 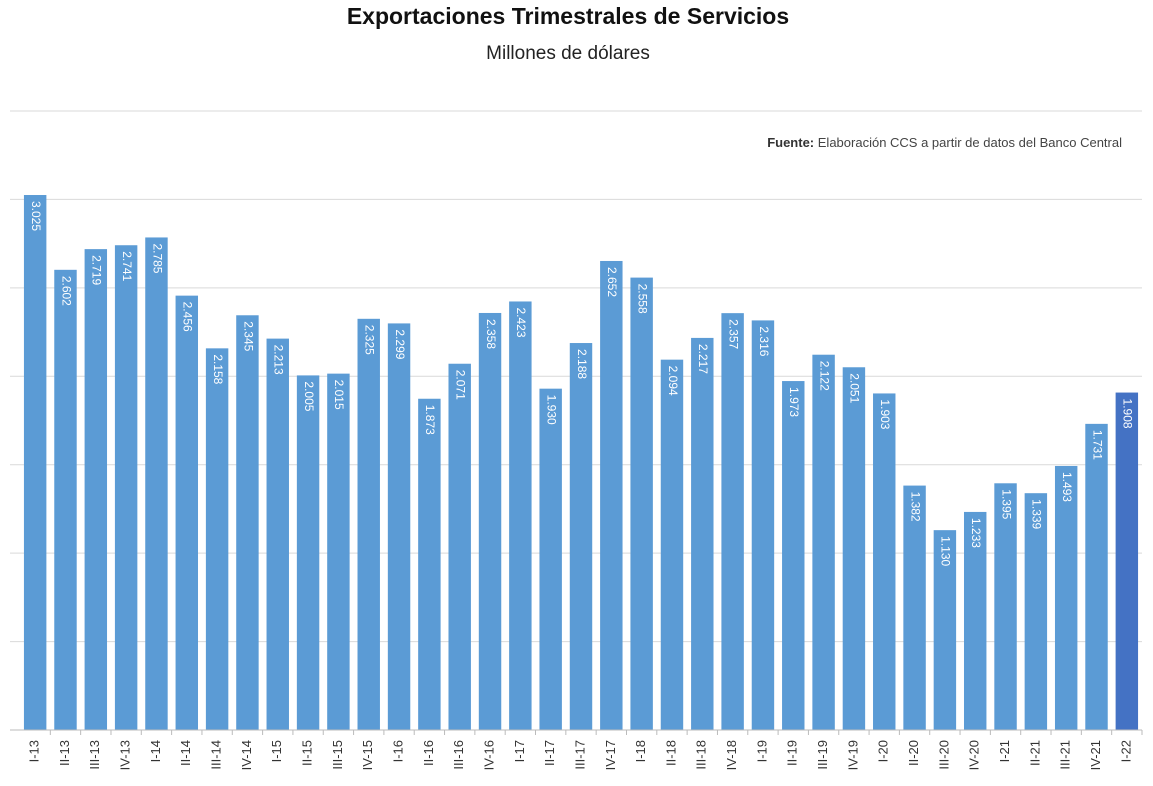 I want to click on x-tick-label: II-19, so click(x=792, y=753).